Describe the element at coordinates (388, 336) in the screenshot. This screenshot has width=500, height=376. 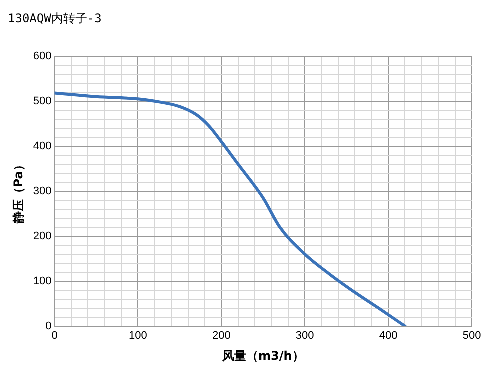
I see `x-tick-label: 400` at that location.